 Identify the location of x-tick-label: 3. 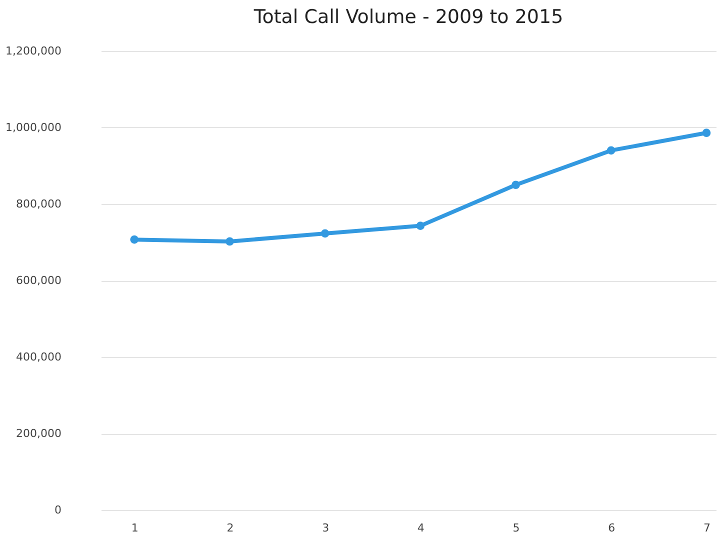
(326, 528).